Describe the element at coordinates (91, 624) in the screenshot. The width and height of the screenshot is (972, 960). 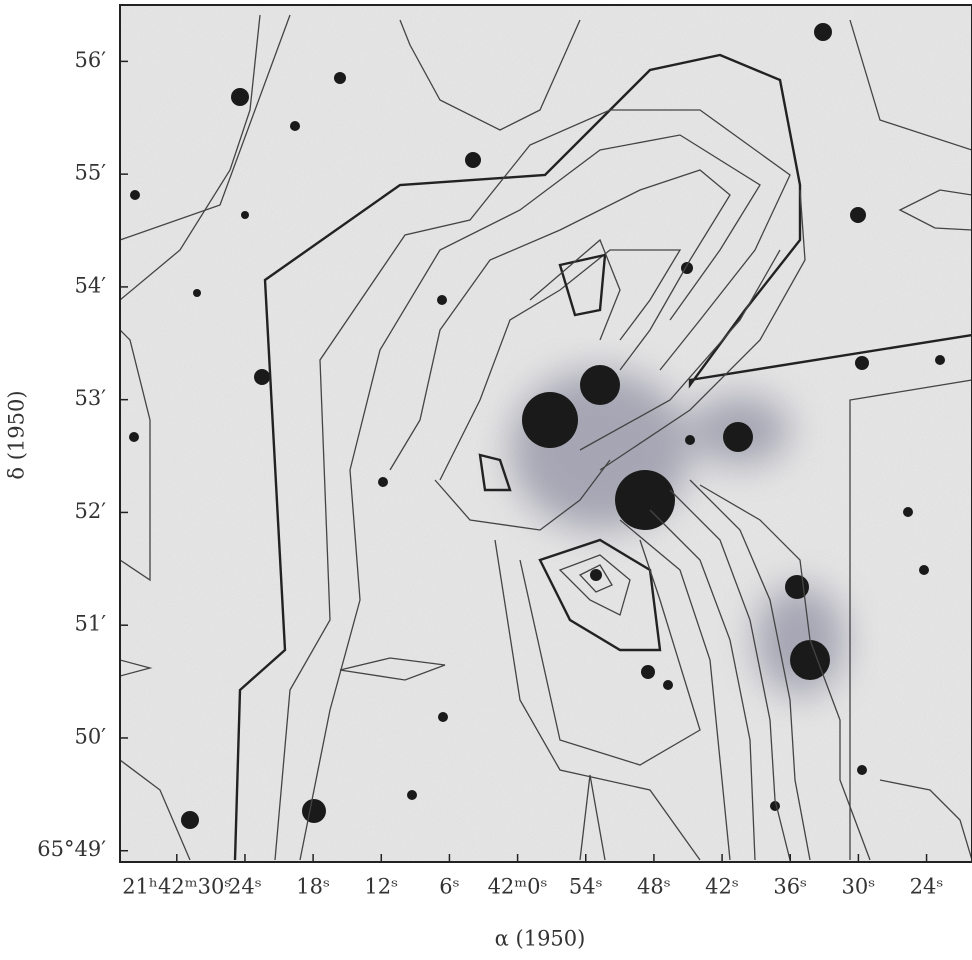
I see `y-tick-label: 51′` at that location.